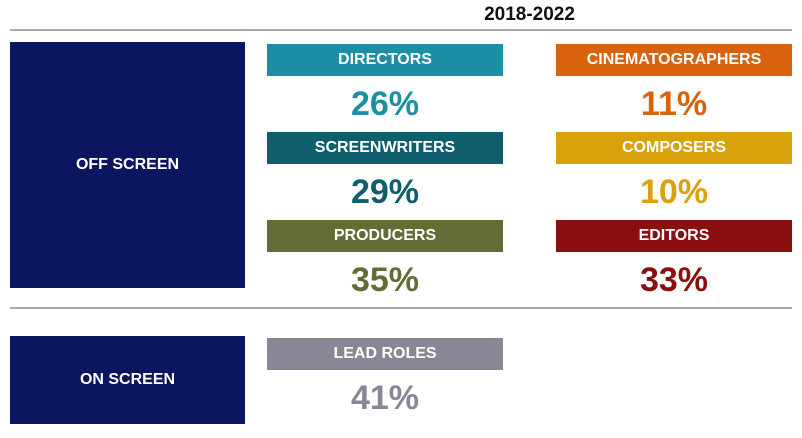 The height and width of the screenshot is (438, 802). I want to click on category-tag: SCREENWRITERS, so click(385, 148).